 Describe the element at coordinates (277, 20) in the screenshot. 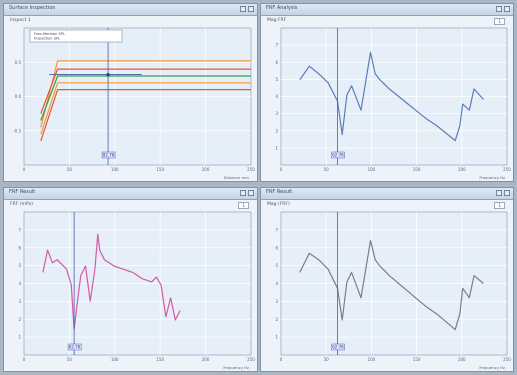

I see `plot-header: Mag FRF` at that location.